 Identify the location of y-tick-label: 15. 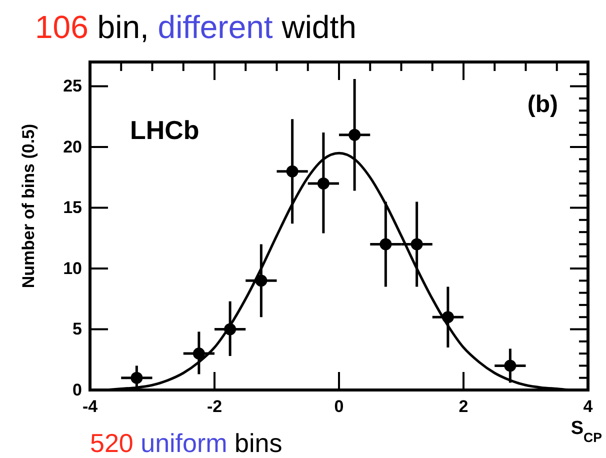
(72, 208).